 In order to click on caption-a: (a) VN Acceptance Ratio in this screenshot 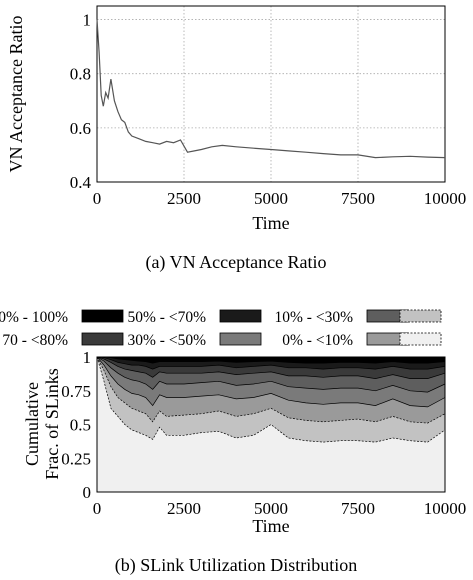, I will do `click(235, 262)`.